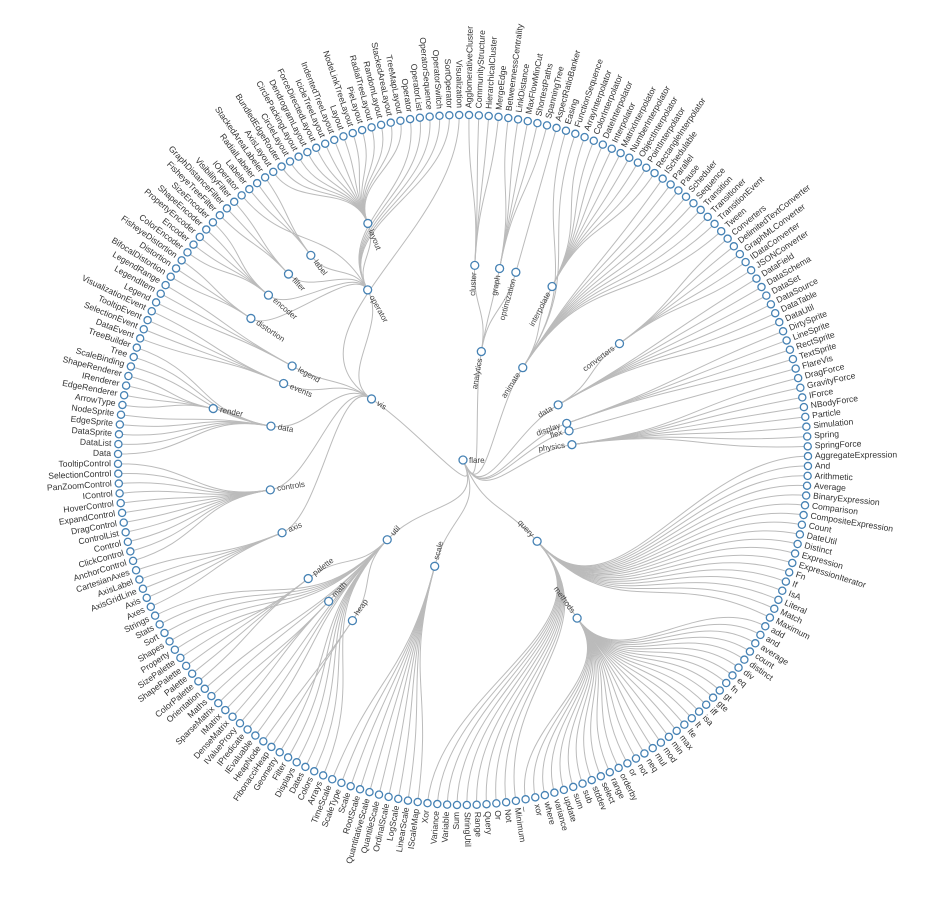 Image resolution: width=930 pixels, height=900 pixels. What do you see at coordinates (270, 331) in the screenshot?
I see `node-label: distortion` at bounding box center [270, 331].